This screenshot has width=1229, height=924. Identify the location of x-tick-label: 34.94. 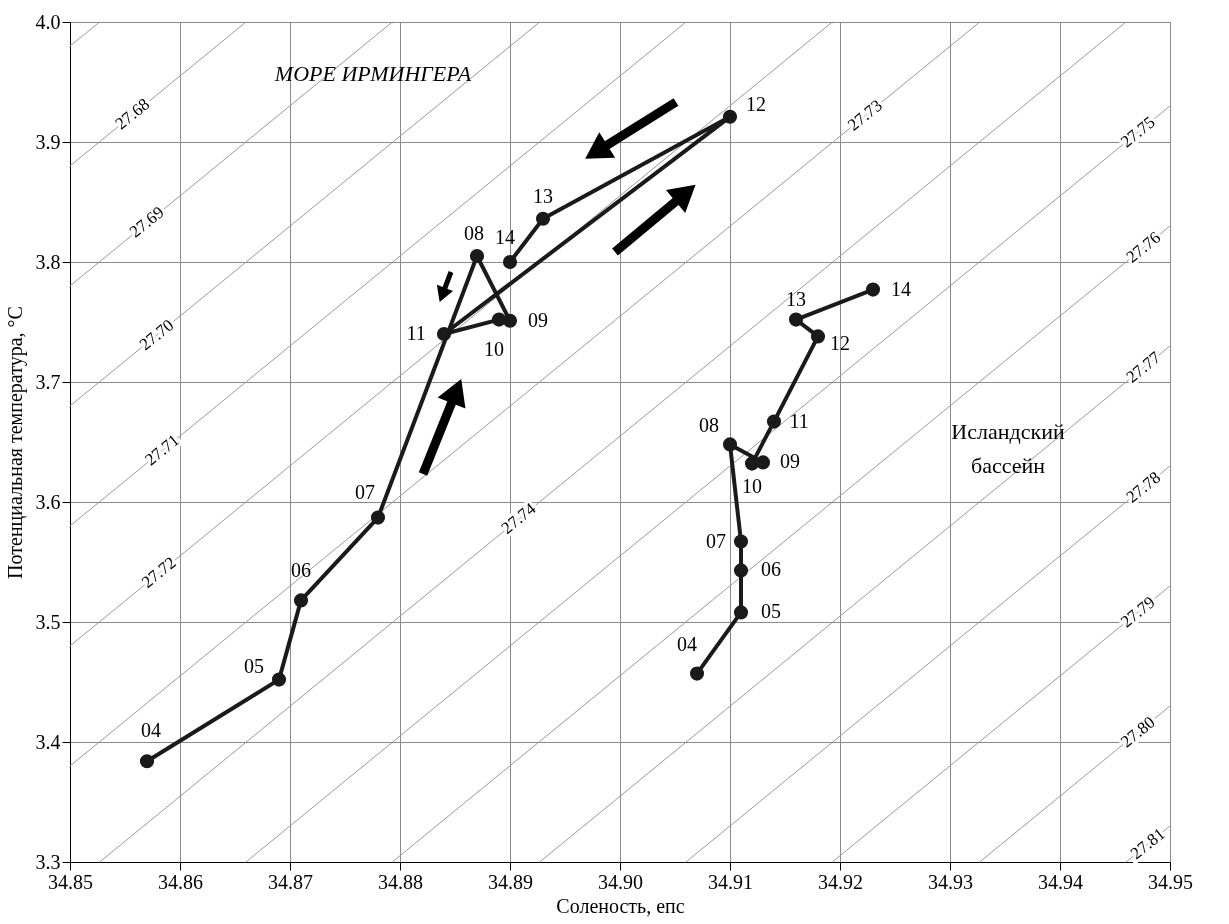
(1060, 881).